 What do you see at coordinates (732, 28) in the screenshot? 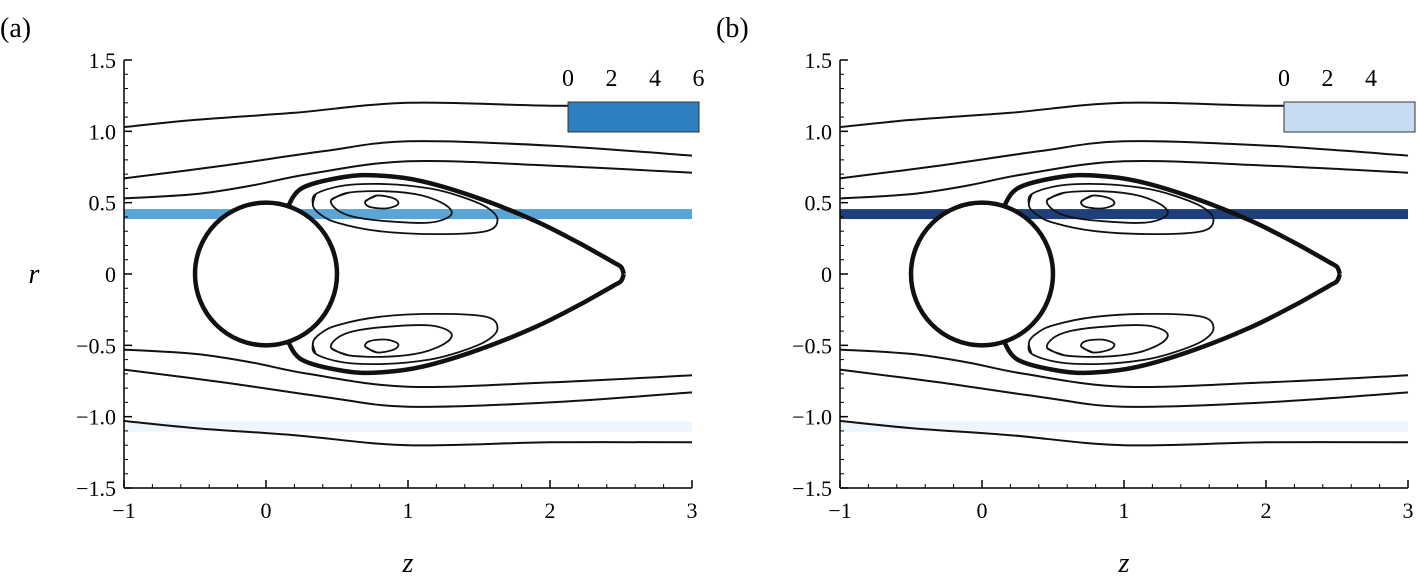
I see `panel-label: (b)` at bounding box center [732, 28].